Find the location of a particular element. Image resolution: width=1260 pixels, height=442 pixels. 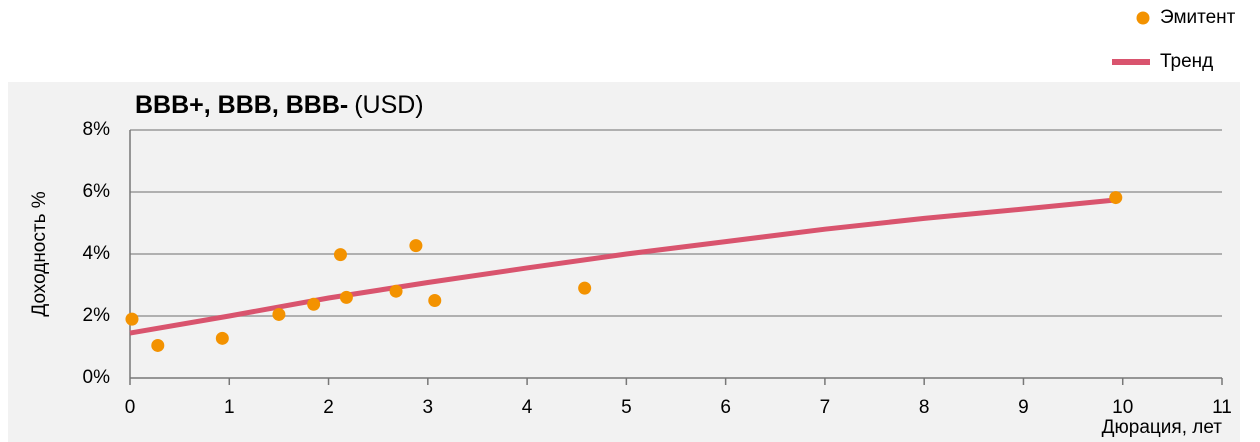

x-tick-label: 4 is located at coordinates (527, 407).